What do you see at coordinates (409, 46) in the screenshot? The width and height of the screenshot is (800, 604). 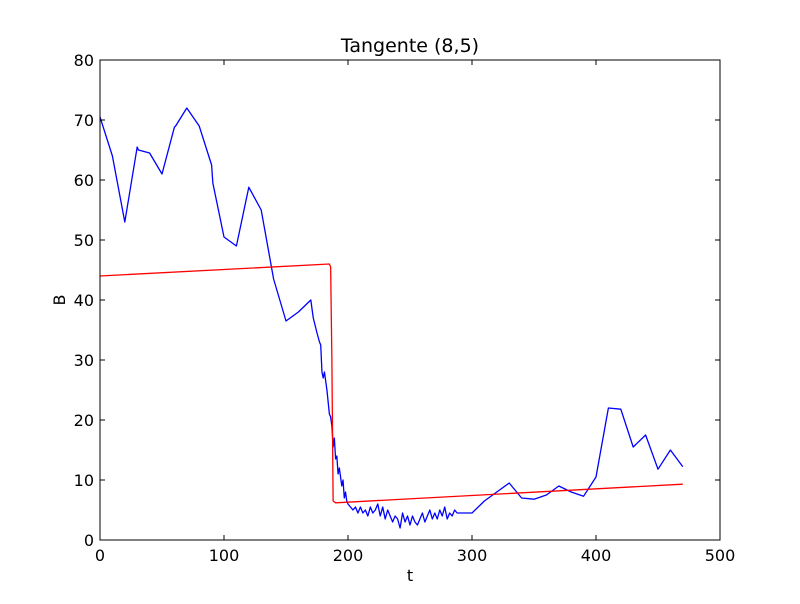 I see `chart-title: Tangente (8,5)` at bounding box center [409, 46].